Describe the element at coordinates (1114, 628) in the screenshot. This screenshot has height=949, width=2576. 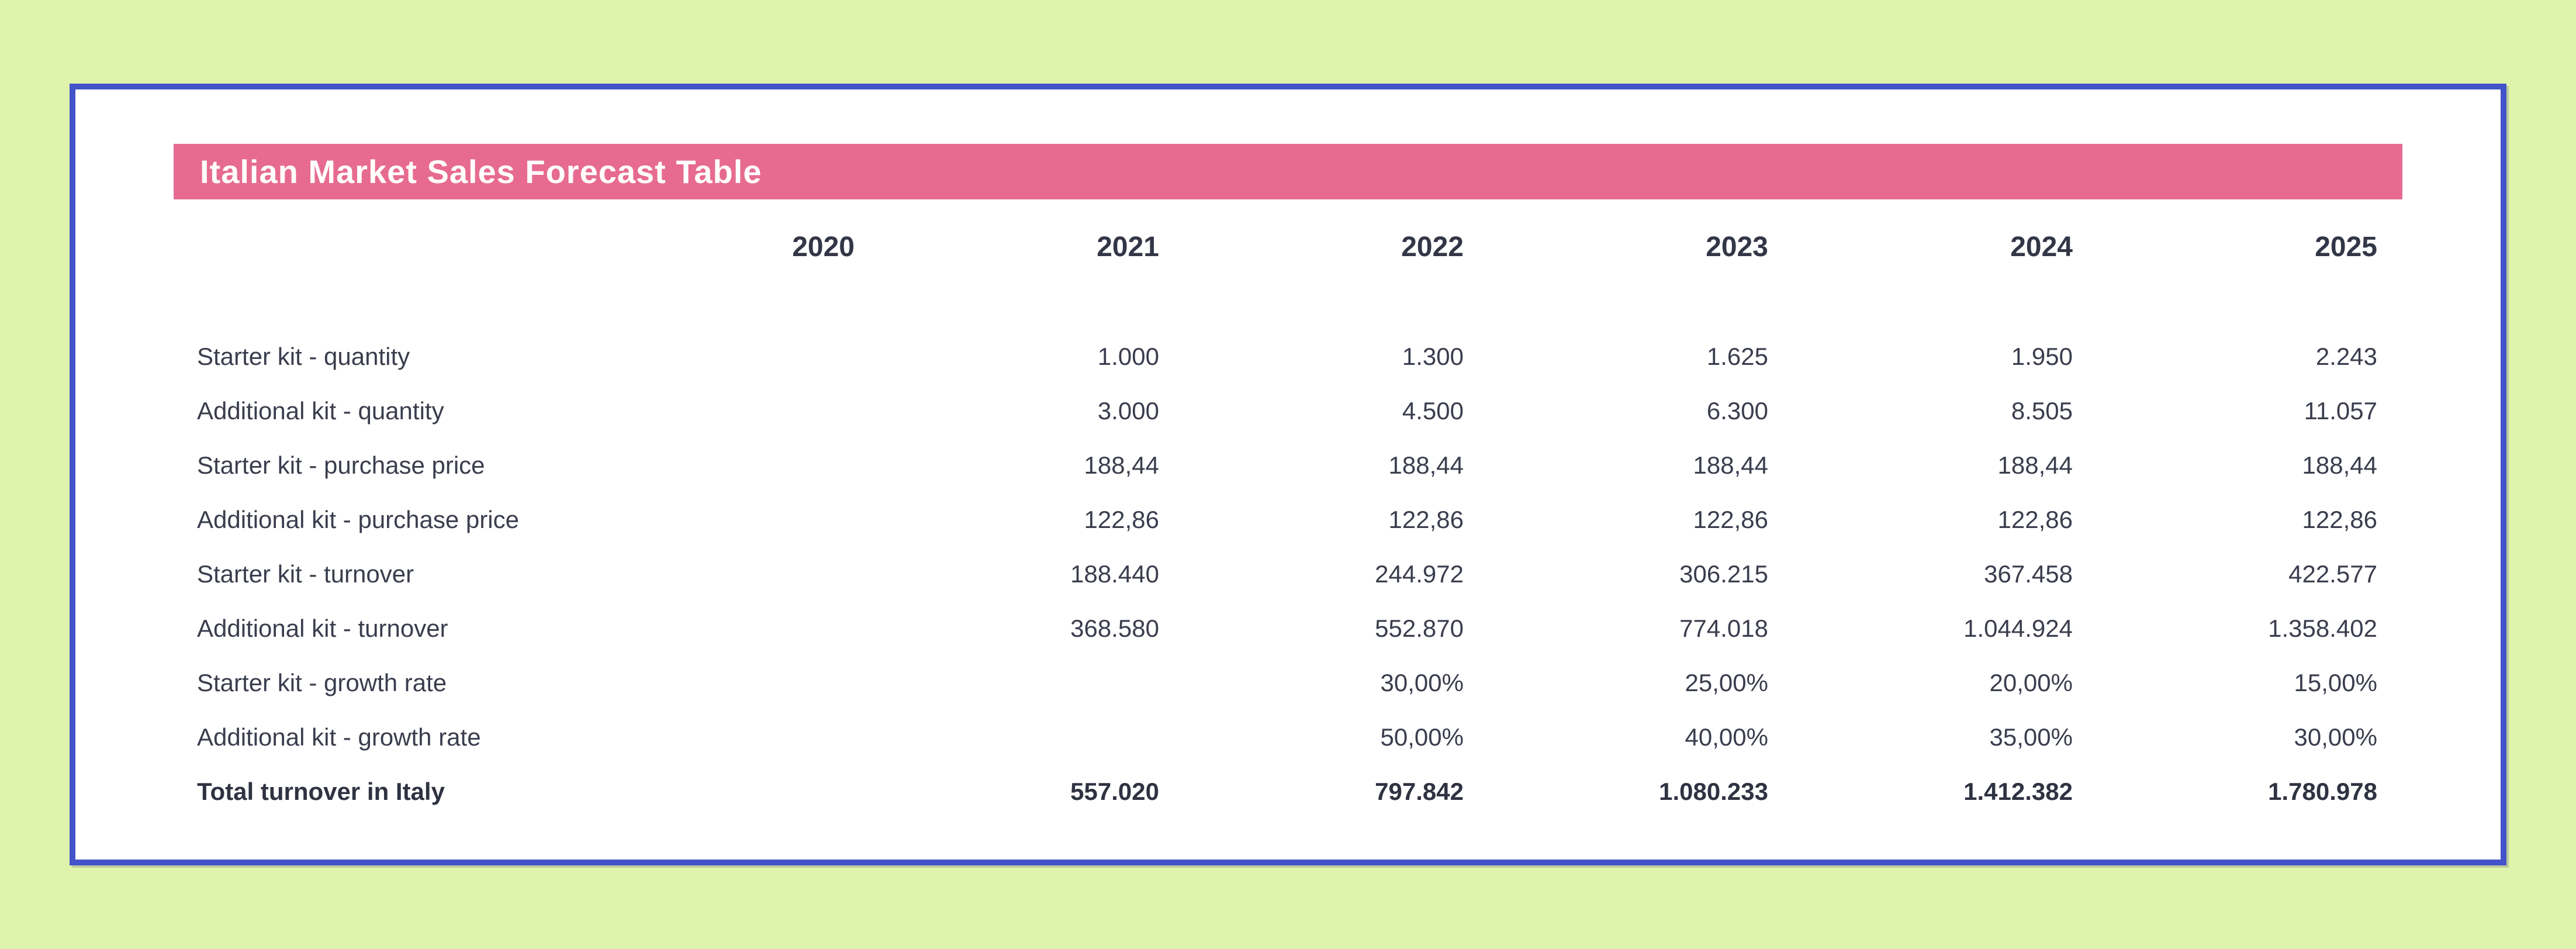
I see `cell-value: 368.580` at that location.